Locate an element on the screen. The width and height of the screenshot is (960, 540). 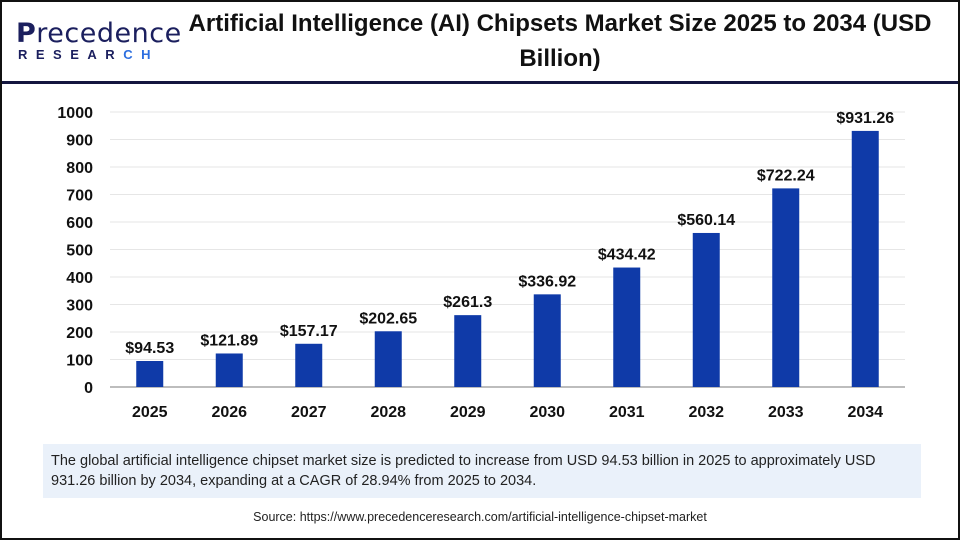
data-label: $434.42 is located at coordinates (627, 255).